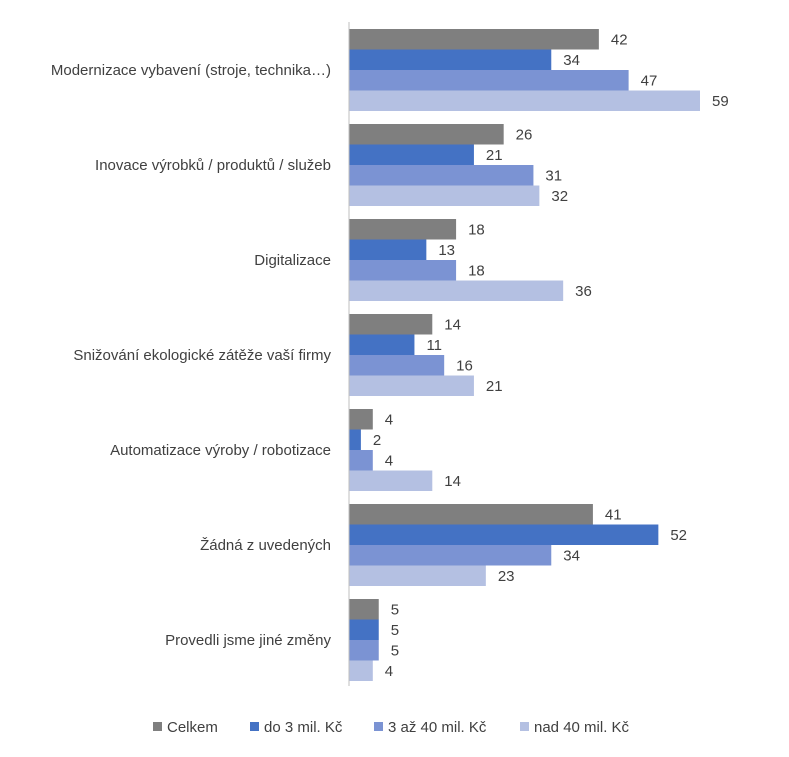 The image size is (789, 757). What do you see at coordinates (619, 39) in the screenshot?
I see `data-label: 42` at bounding box center [619, 39].